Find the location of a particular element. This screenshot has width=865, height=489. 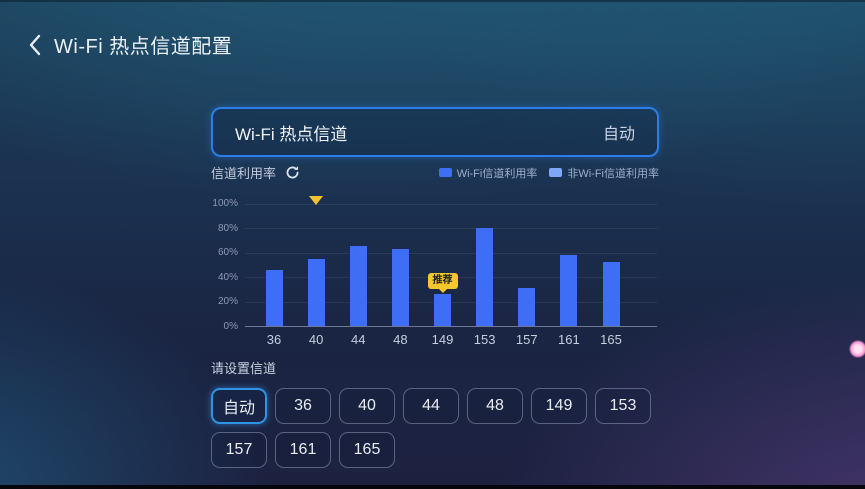

channel-button-44: 44 is located at coordinates (431, 406).